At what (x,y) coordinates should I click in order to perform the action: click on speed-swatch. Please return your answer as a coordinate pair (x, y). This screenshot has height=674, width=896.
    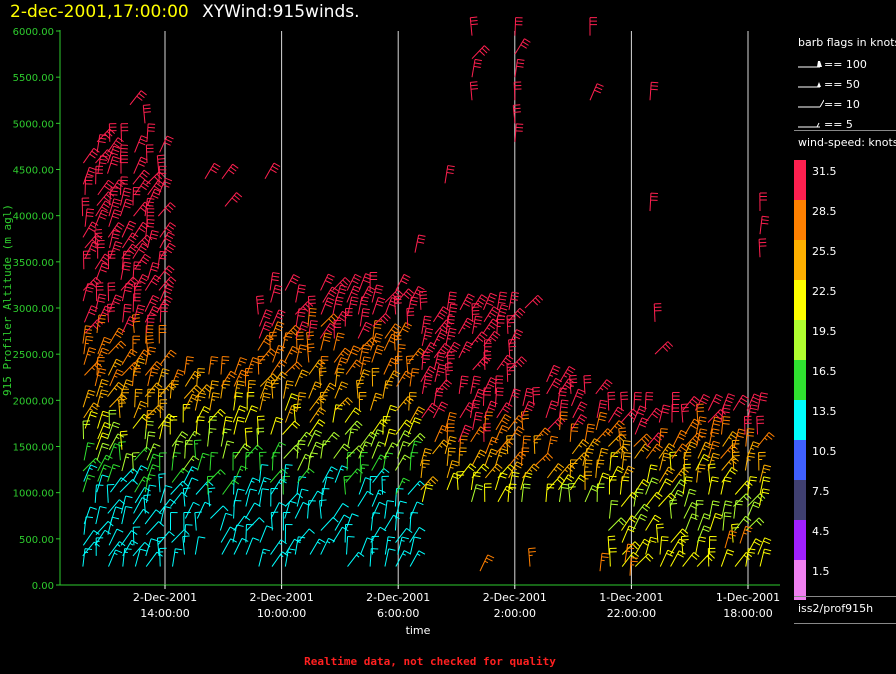
    Looking at the image, I should click on (800, 580).